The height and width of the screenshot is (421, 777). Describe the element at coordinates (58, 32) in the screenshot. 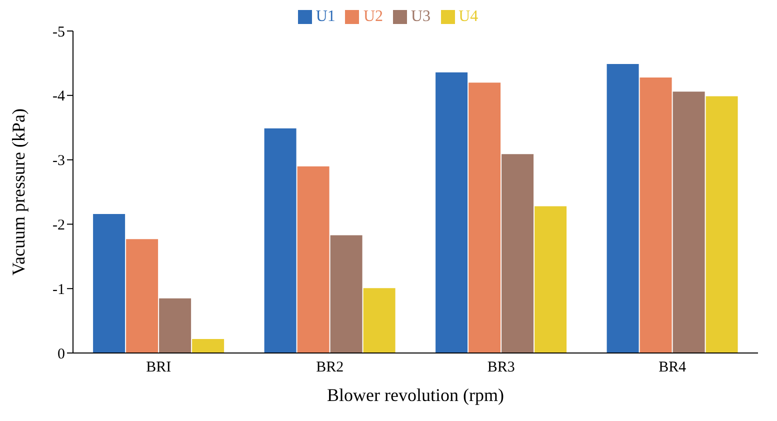

I see `y-tick-label: -5` at that location.